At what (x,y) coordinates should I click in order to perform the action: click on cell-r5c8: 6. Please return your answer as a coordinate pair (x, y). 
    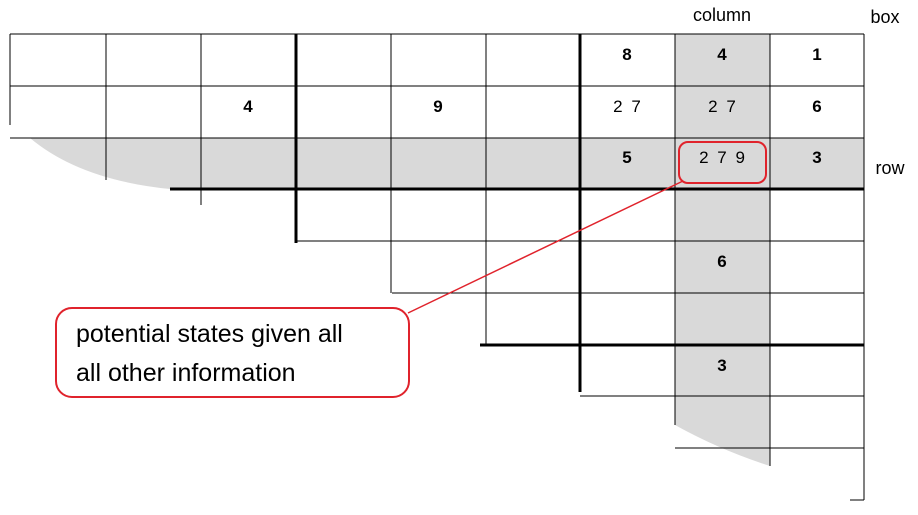
    Looking at the image, I should click on (721, 261).